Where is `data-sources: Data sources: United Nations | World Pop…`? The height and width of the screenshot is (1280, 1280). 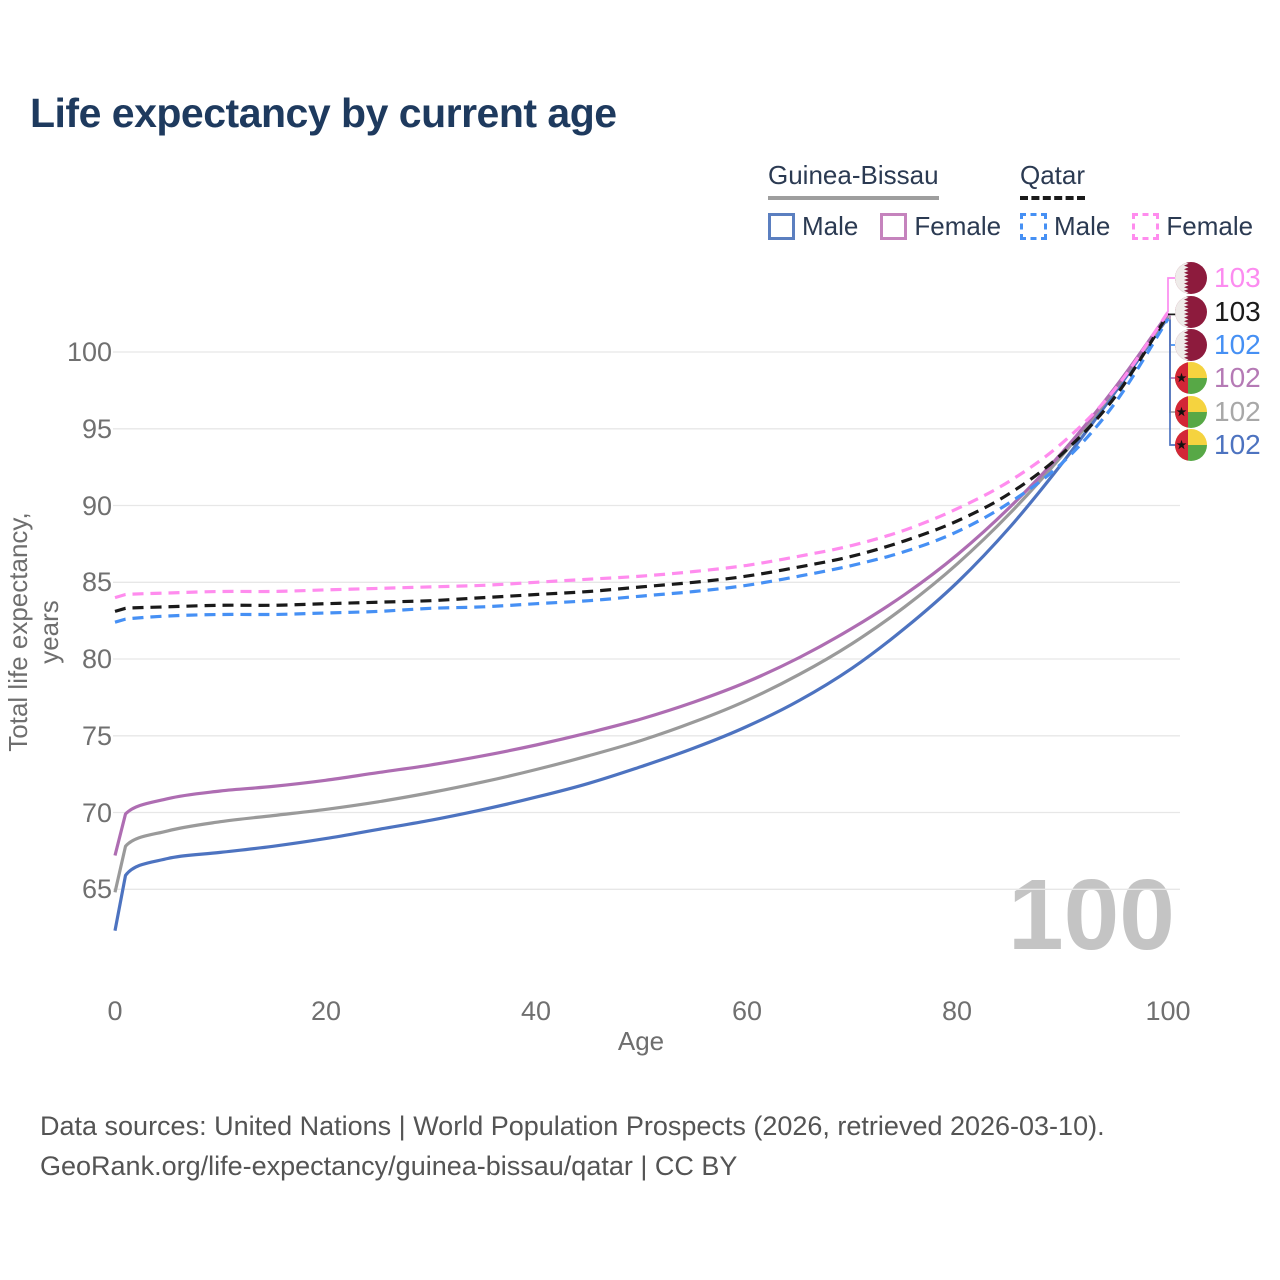 data-sources: Data sources: United Nations | World Pop… is located at coordinates (572, 1146).